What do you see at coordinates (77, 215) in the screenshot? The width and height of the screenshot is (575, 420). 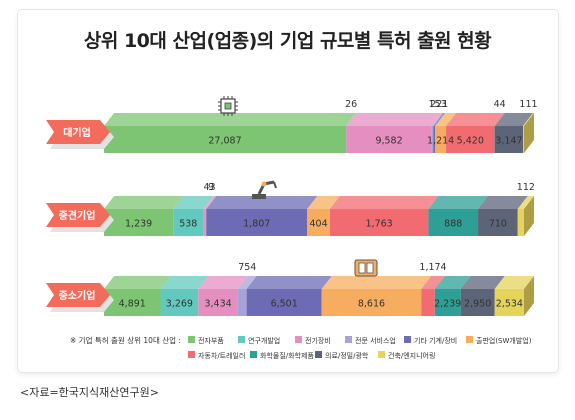 I see `category-label-text-1: 중견기업` at bounding box center [77, 215].